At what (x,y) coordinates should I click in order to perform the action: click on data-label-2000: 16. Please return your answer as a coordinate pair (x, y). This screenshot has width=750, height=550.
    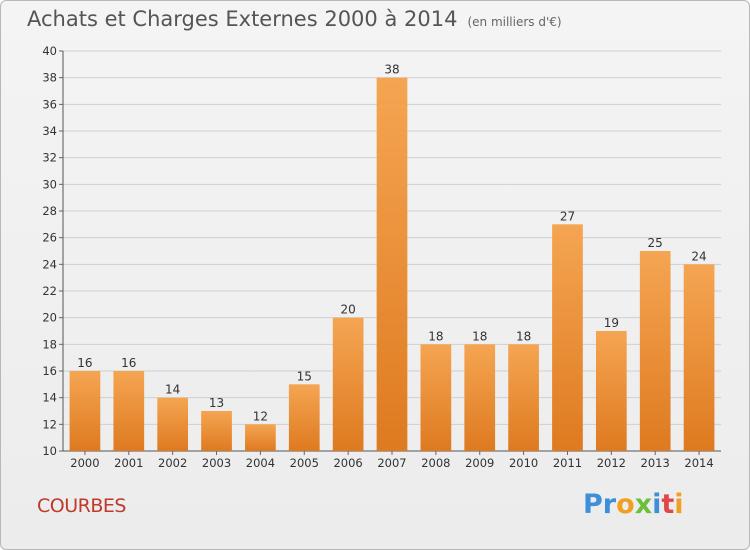
    Looking at the image, I should click on (84, 363).